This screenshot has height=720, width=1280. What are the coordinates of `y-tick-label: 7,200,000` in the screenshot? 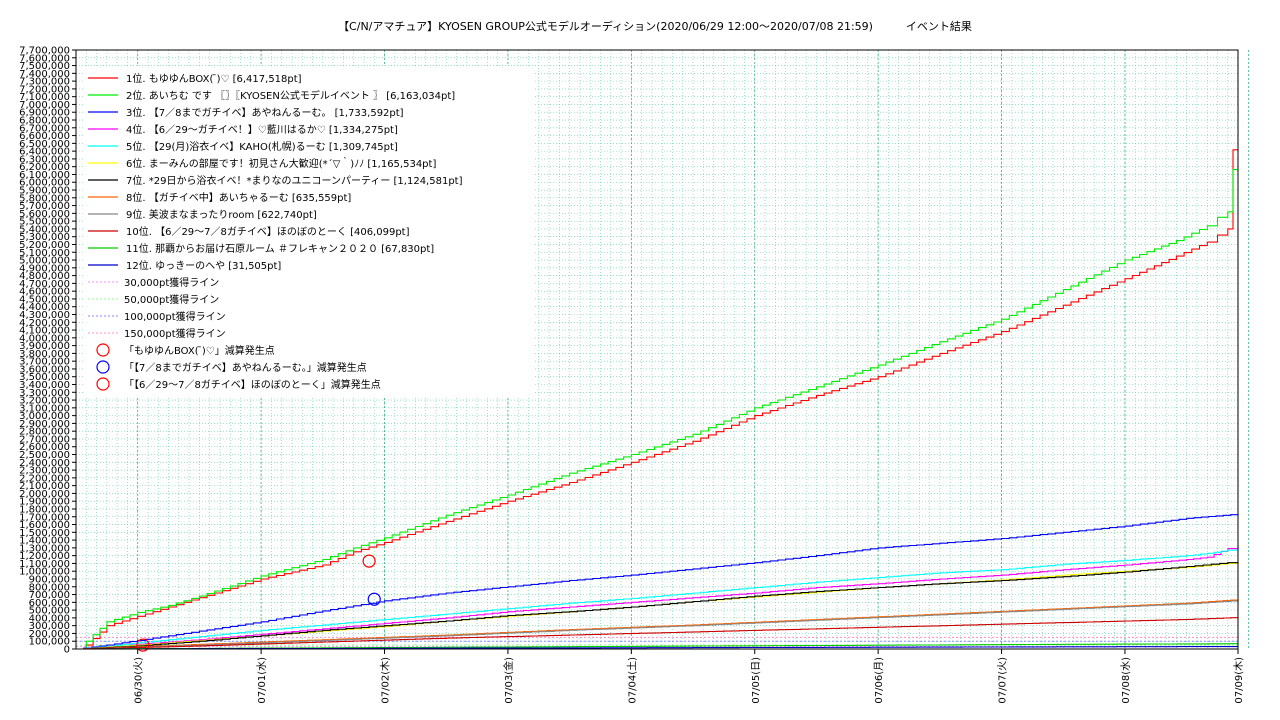 It's located at (44, 89).